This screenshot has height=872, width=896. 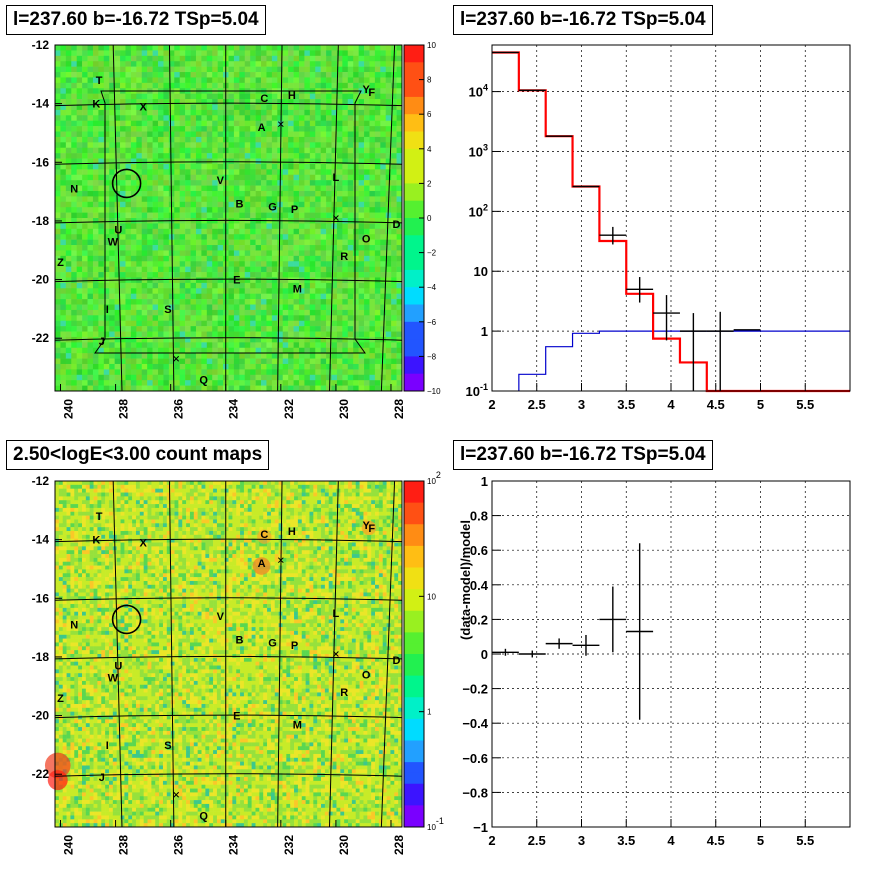 What do you see at coordinates (478, 91) in the screenshot?
I see `y-tick-label: 104` at bounding box center [478, 91].